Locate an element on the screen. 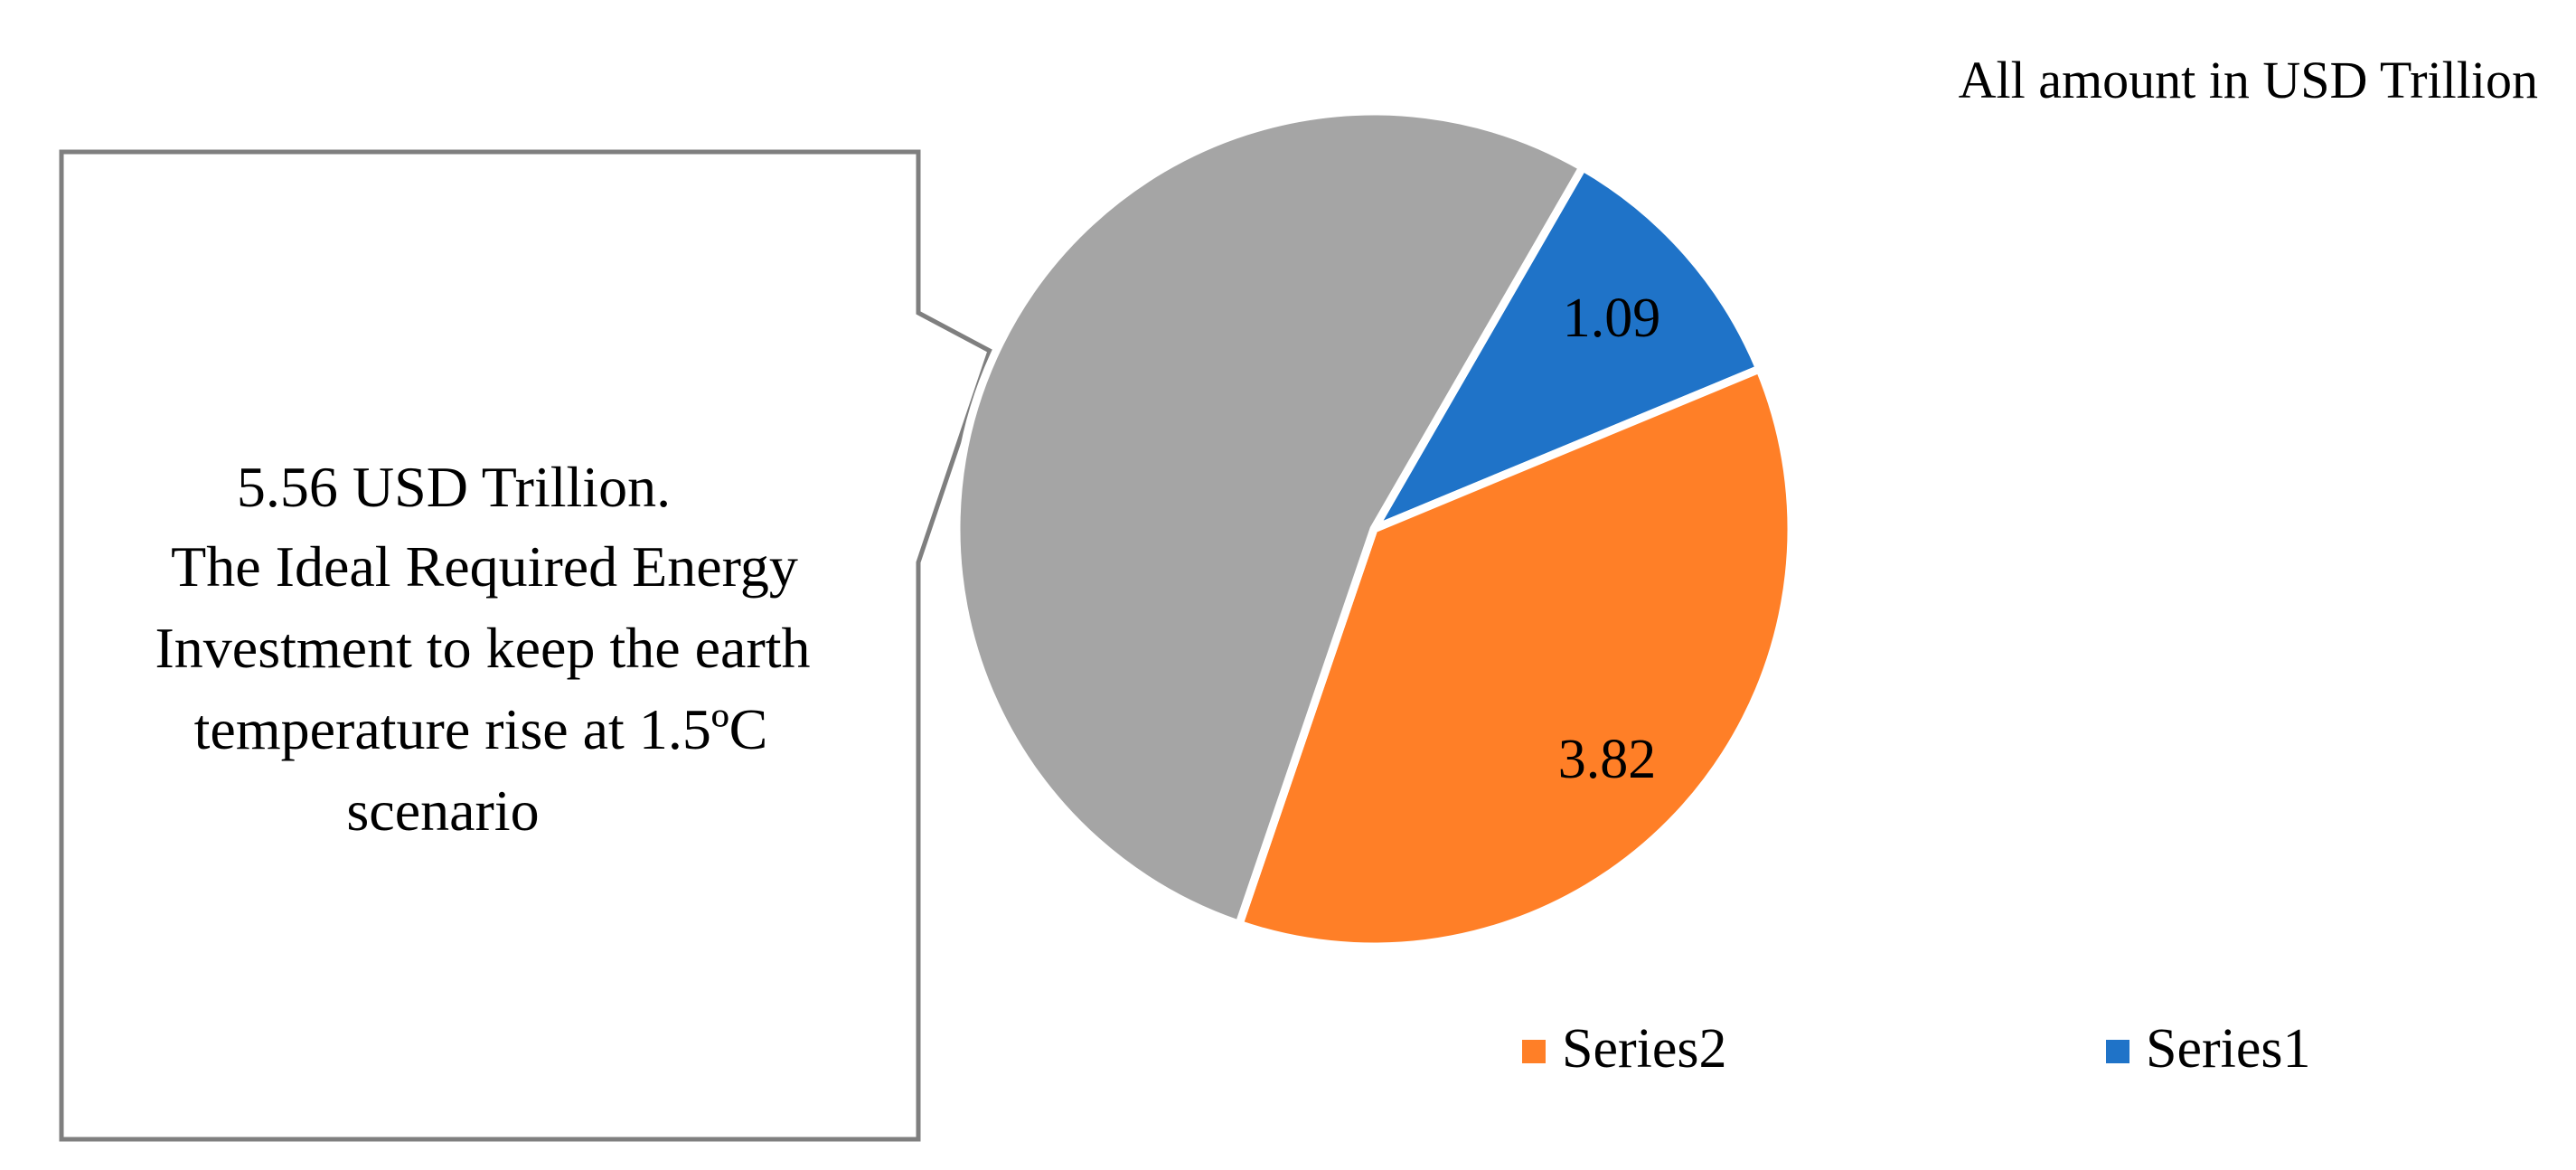  callout-line: The Ideal Required Energy is located at coordinates (485, 566).